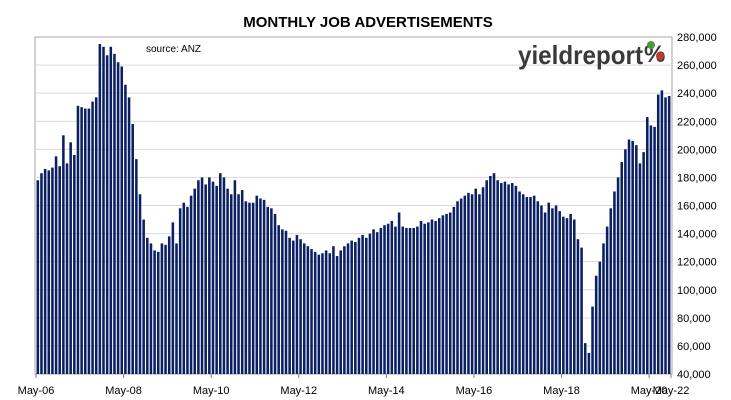 The height and width of the screenshot is (400, 731). Describe the element at coordinates (694, 347) in the screenshot. I see `y-tick-label: 60,000` at that location.